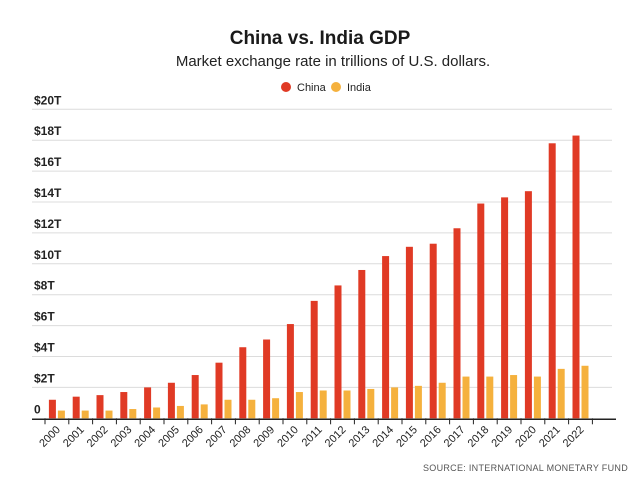 Image resolution: width=640 pixels, height=484 pixels. I want to click on bar-india-2006, so click(204, 411).